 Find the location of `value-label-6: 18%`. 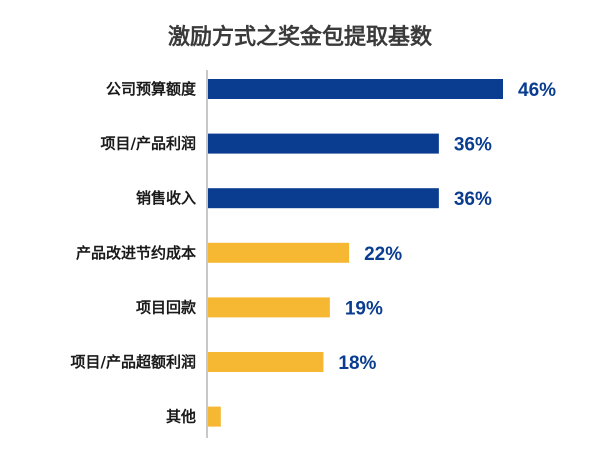

value-label-6: 18% is located at coordinates (357, 363).